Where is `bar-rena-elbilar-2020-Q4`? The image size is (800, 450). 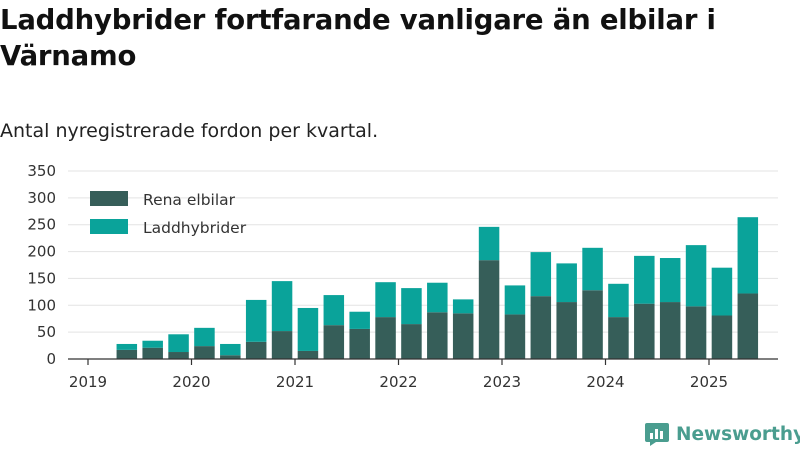
bar-rena-elbilar-2020-Q4 is located at coordinates (282, 345).